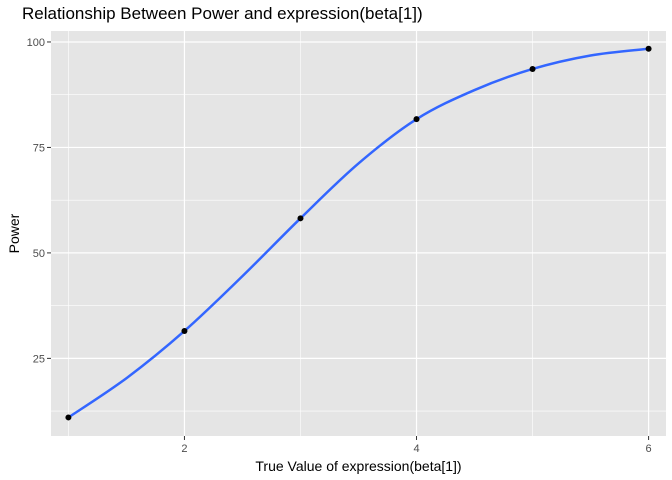 The width and height of the screenshot is (672, 480). Describe the element at coordinates (39, 359) in the screenshot. I see `y-tick-label: 25` at that location.